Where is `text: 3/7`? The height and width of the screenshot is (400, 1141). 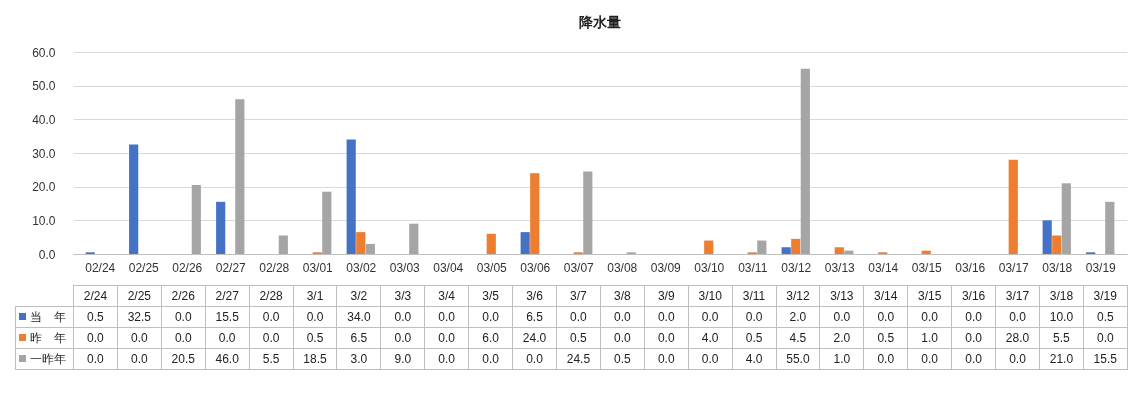 text: 3/7 is located at coordinates (578, 296).